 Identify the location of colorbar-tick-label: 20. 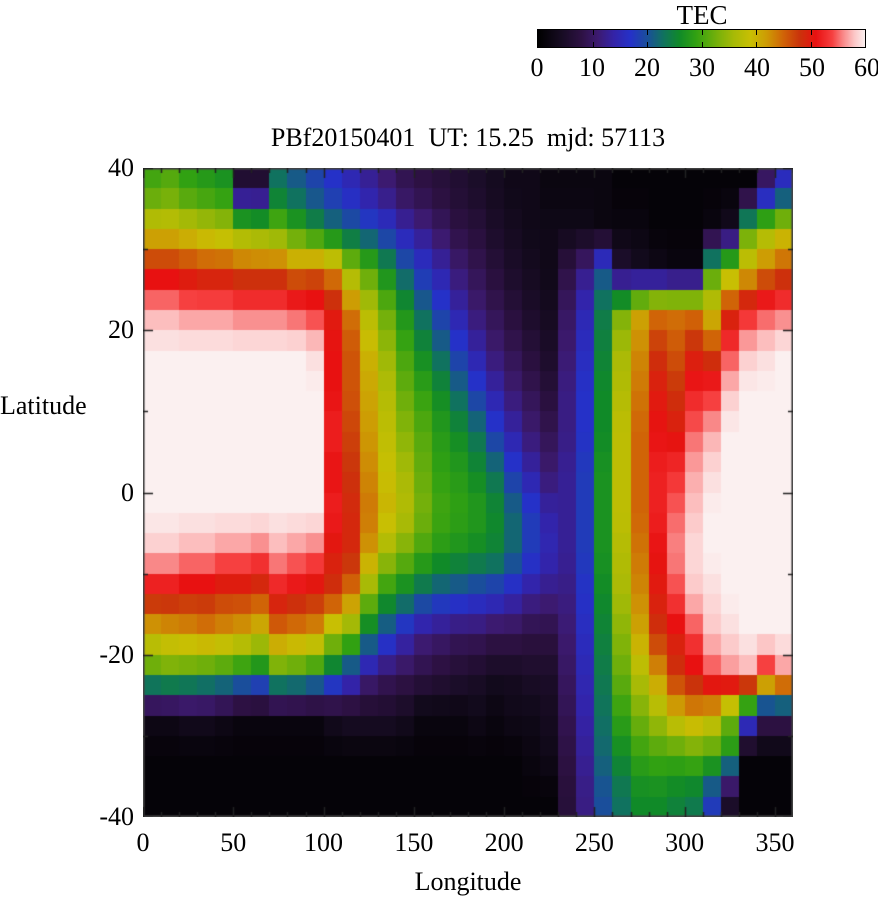
(647, 67).